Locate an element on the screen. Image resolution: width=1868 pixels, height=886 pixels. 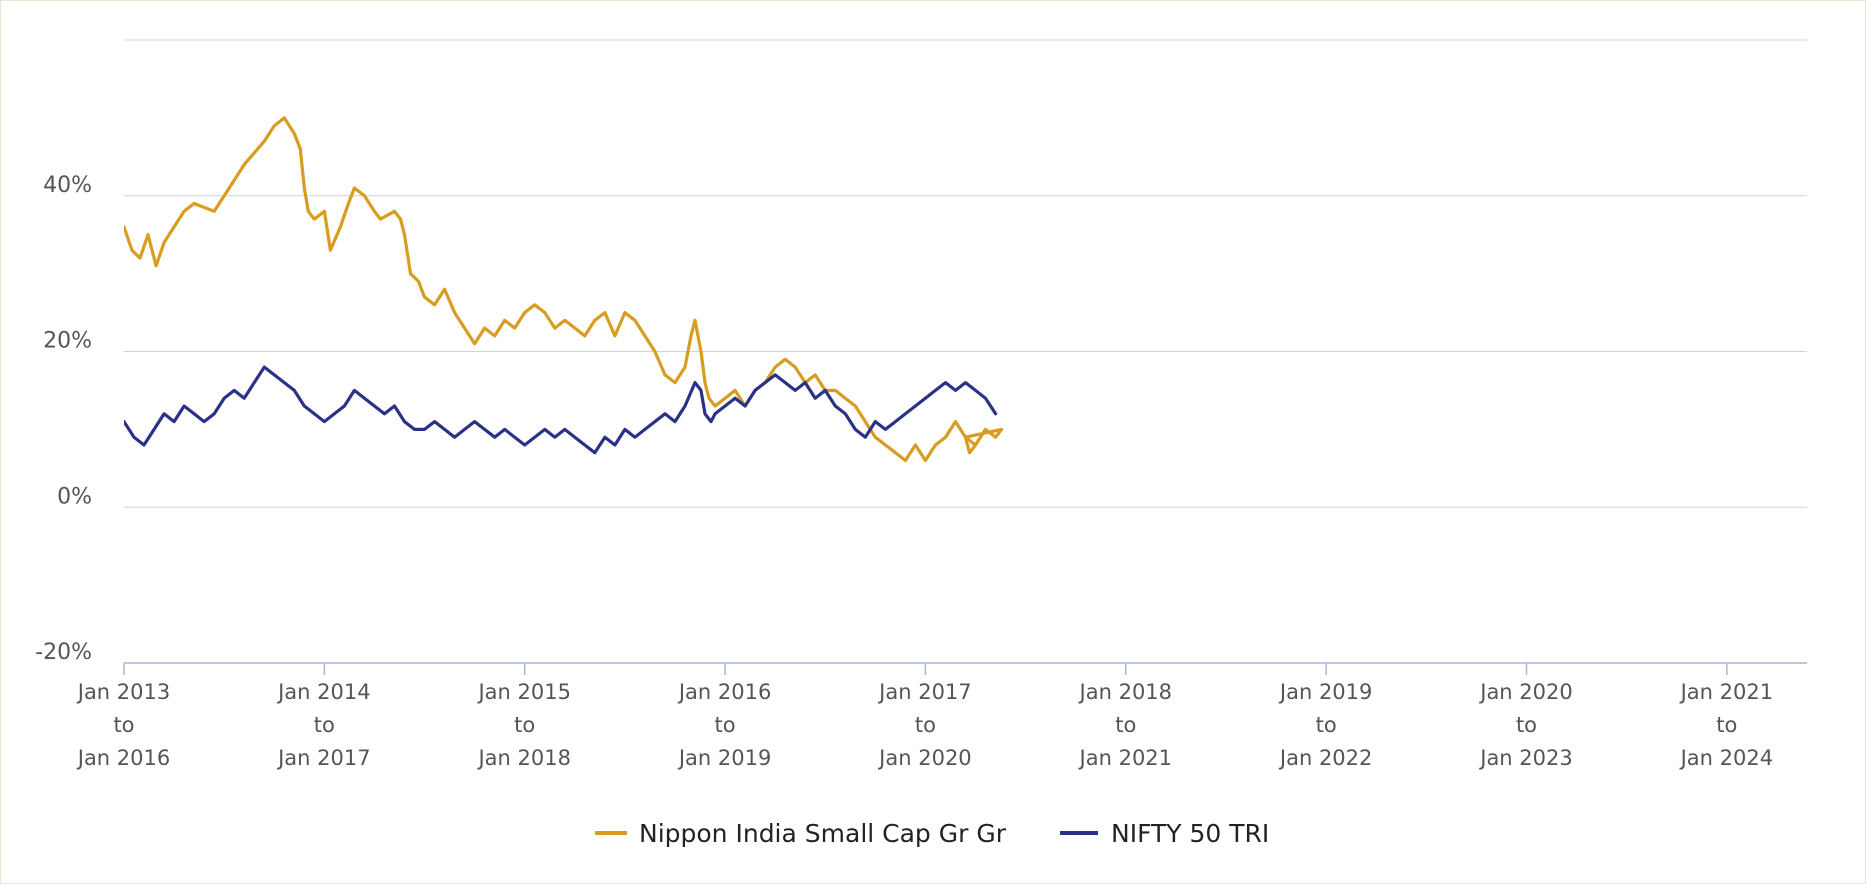
legend-label-nifty: NIFTY 50 TRI is located at coordinates (1190, 833).